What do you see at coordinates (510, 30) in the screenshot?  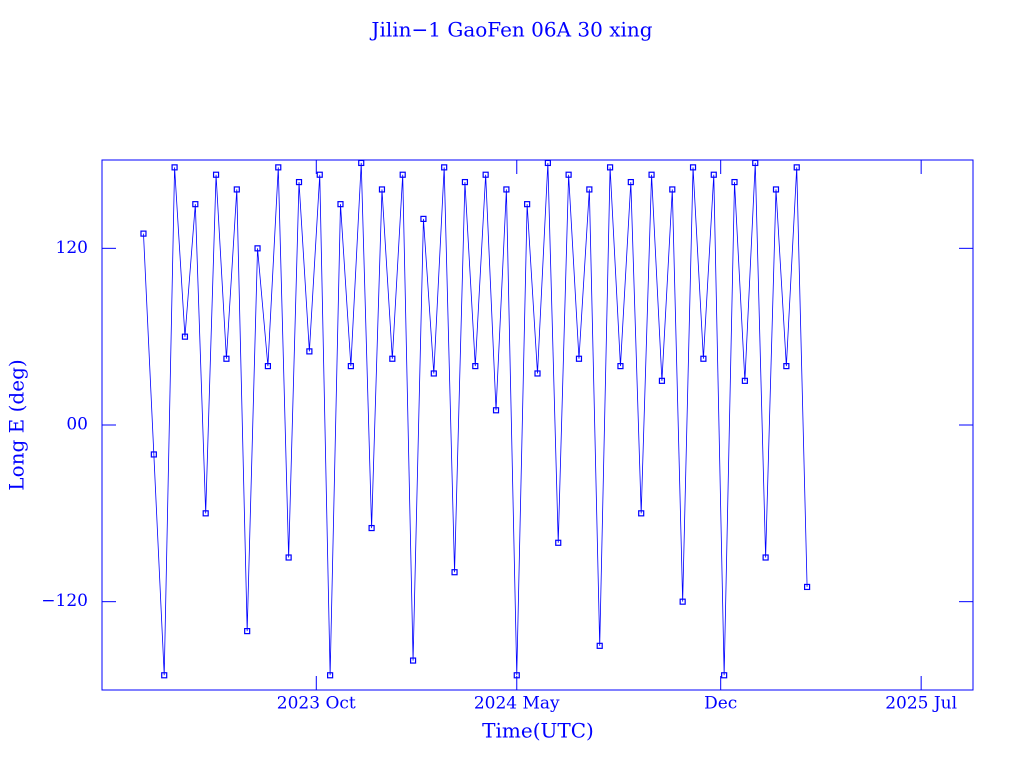 I see `chart-title: Jilin−1 GaoFen 06A 30 xing` at bounding box center [510, 30].